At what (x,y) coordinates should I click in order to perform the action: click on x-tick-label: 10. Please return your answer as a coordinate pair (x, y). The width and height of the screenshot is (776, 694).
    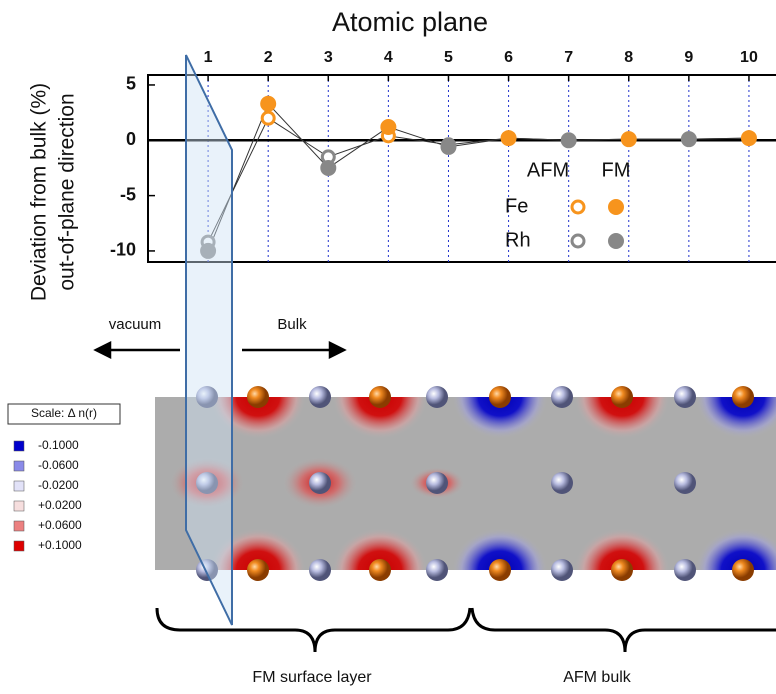
    Looking at the image, I should click on (749, 57).